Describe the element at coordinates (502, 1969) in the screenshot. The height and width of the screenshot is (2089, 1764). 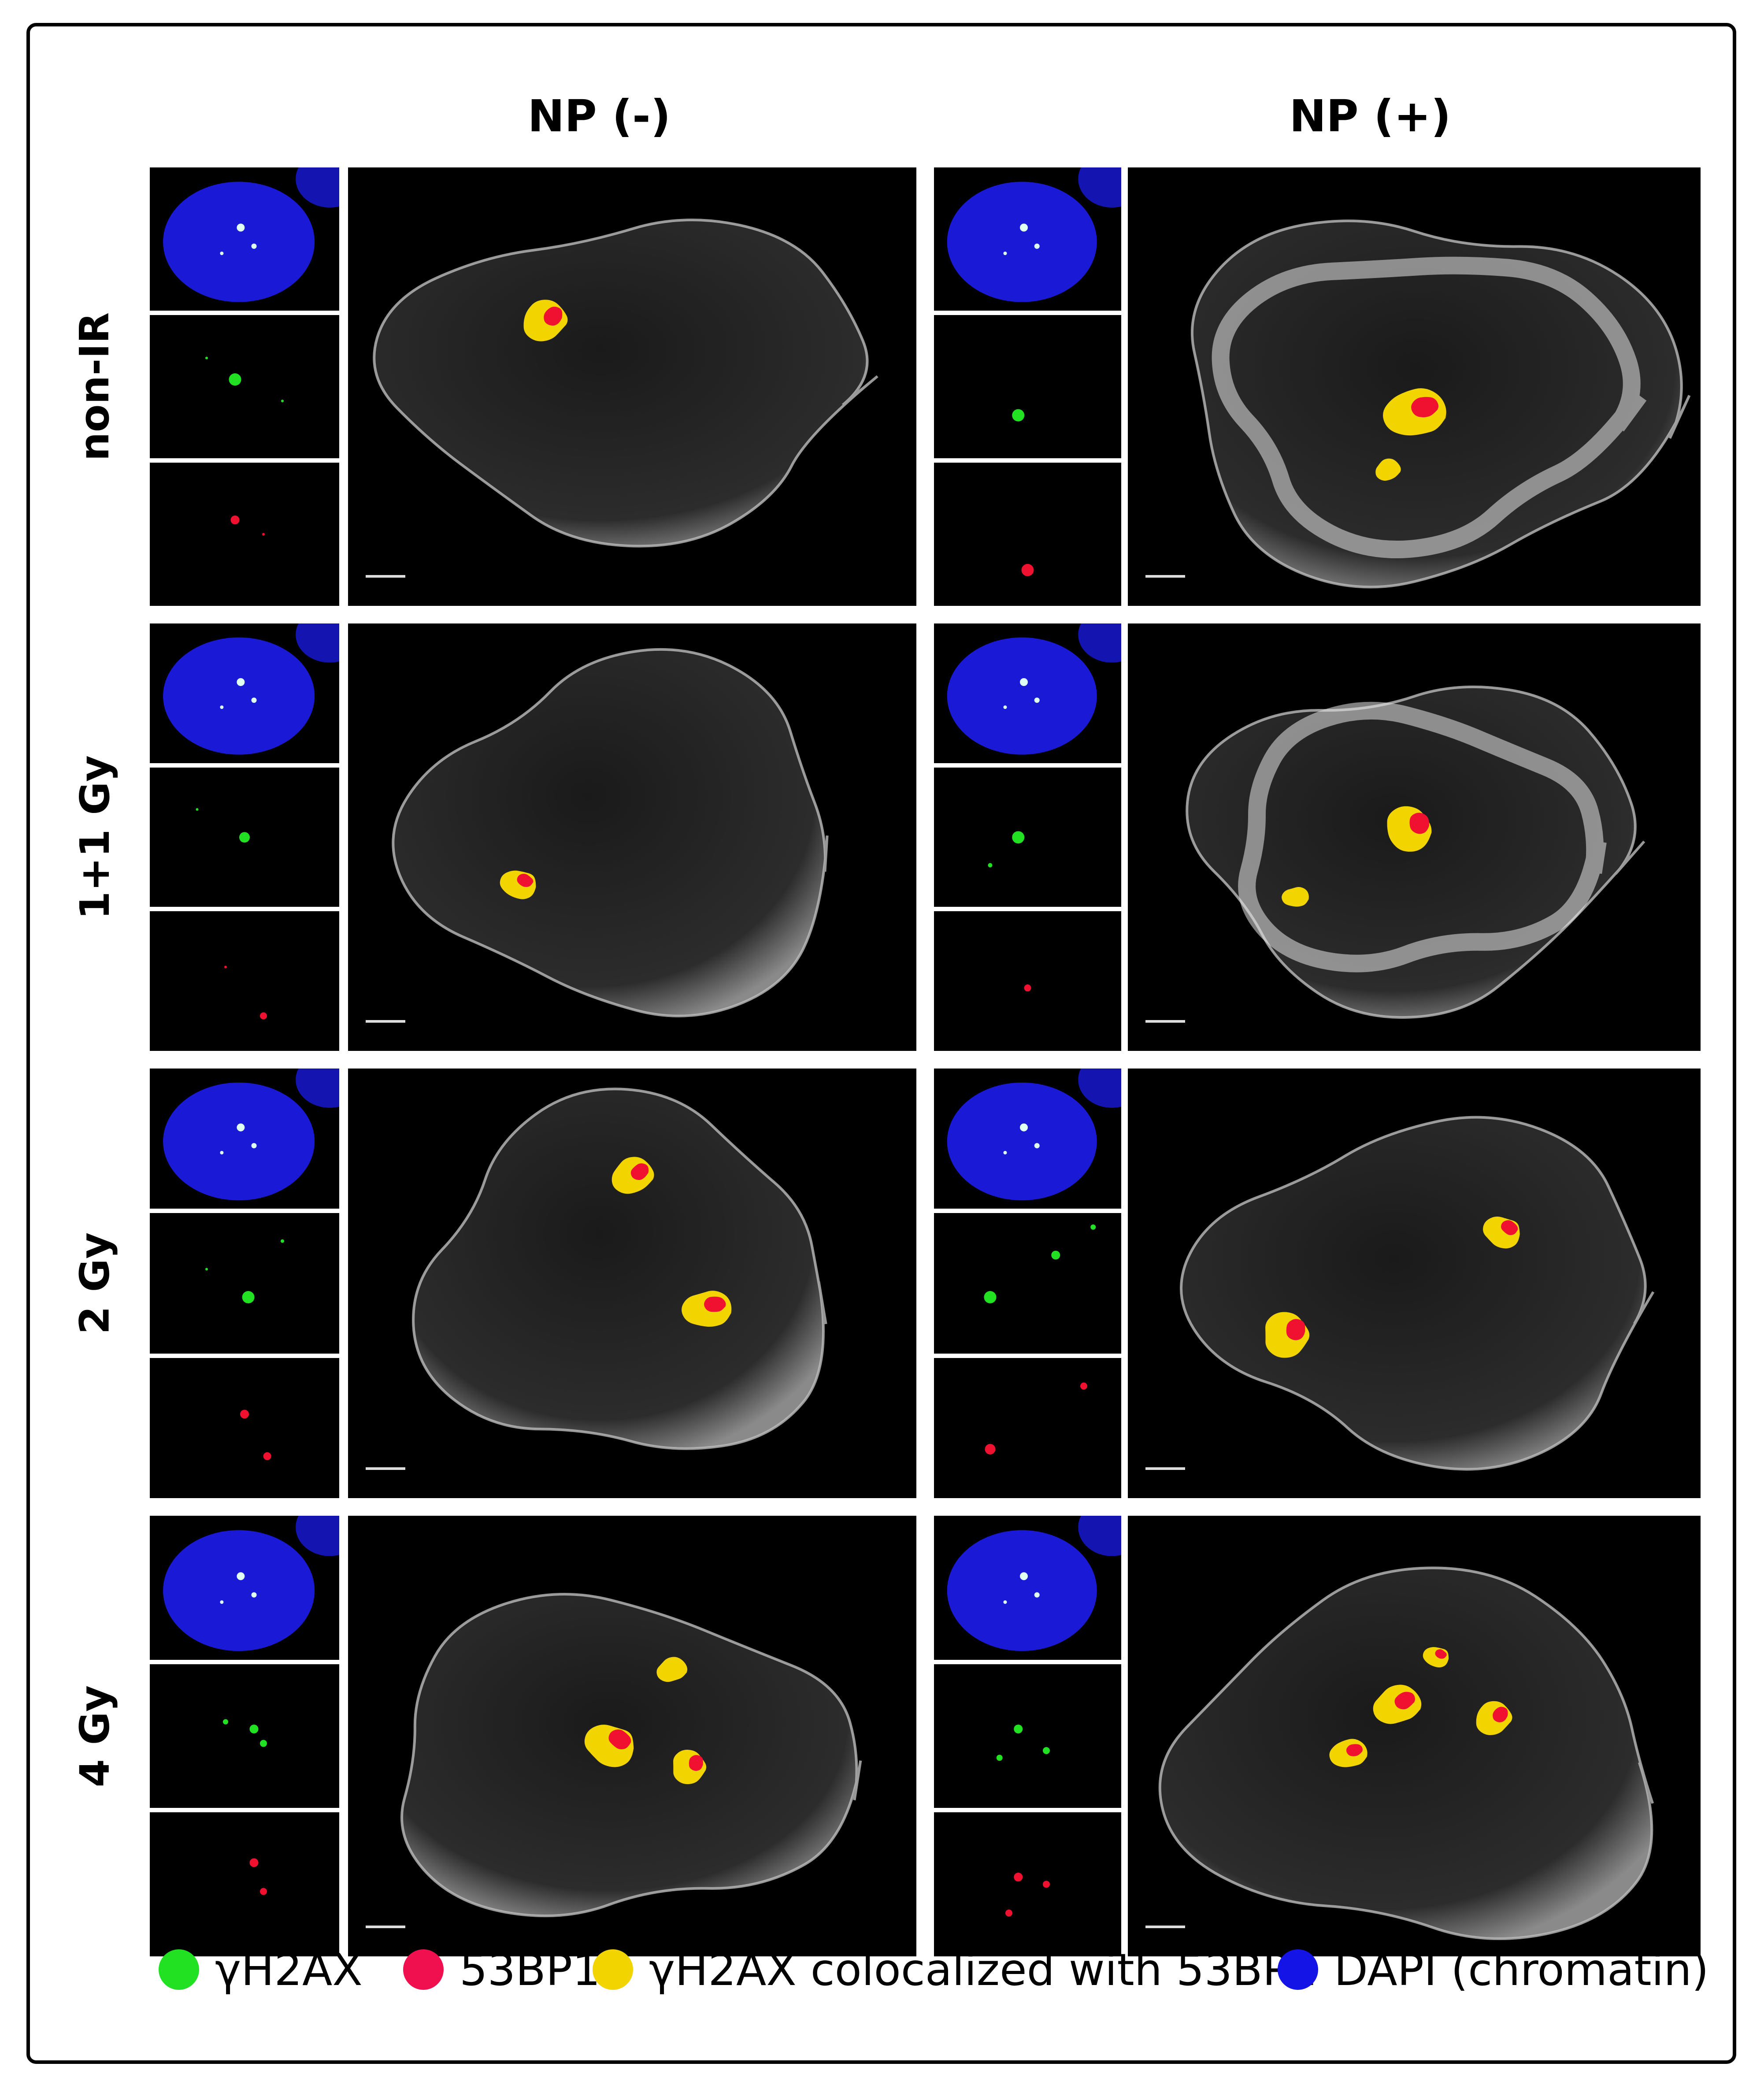
I see `legend-item-53bp1: 53BP1` at that location.